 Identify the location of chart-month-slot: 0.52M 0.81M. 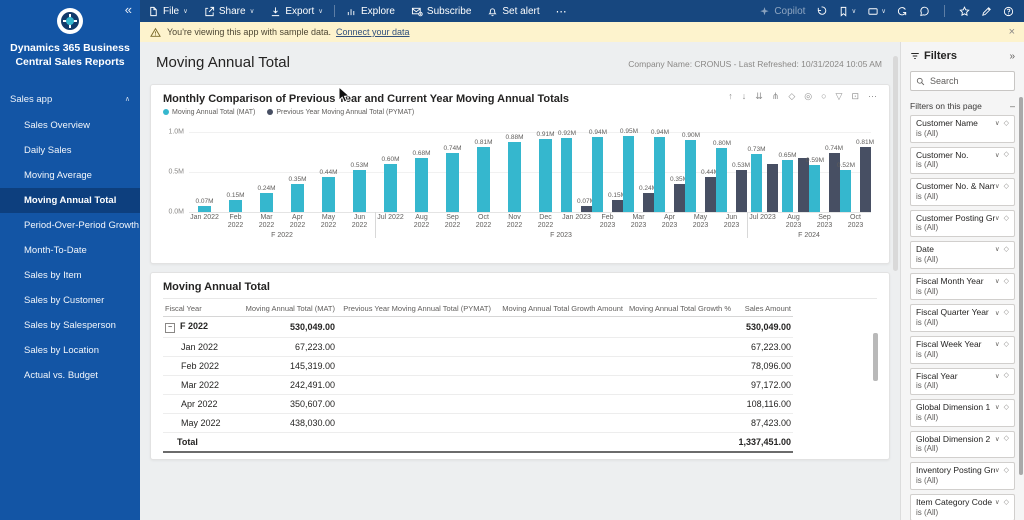
(855, 168).